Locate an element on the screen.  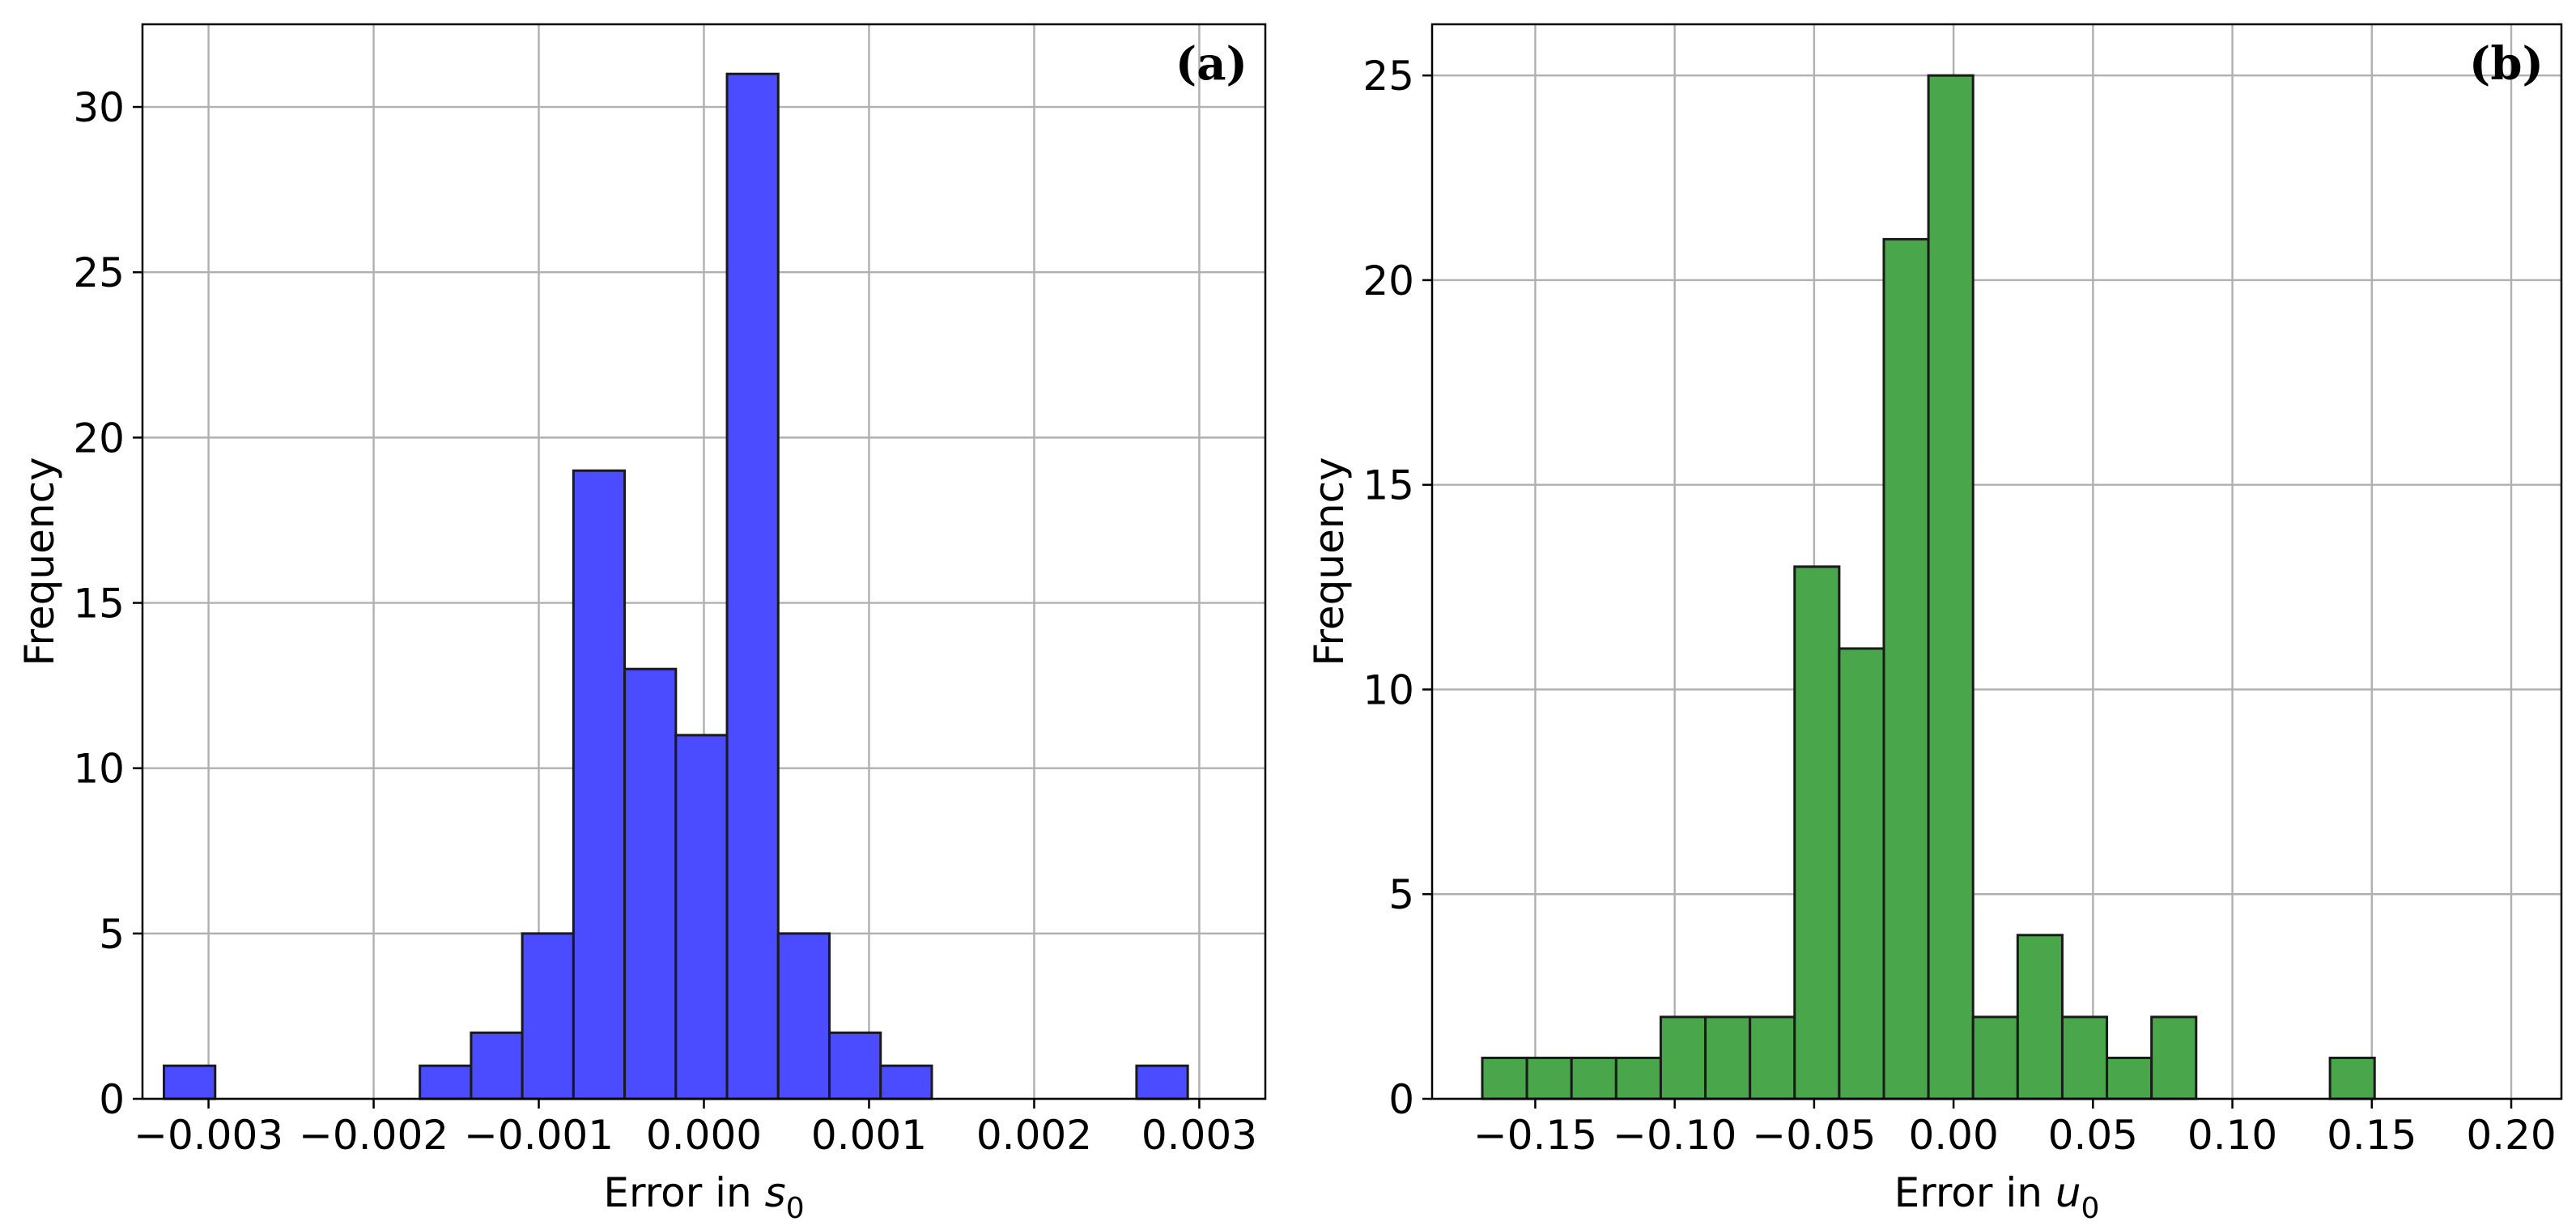
x-axis-label: Error in s0 is located at coordinates (703, 1197).